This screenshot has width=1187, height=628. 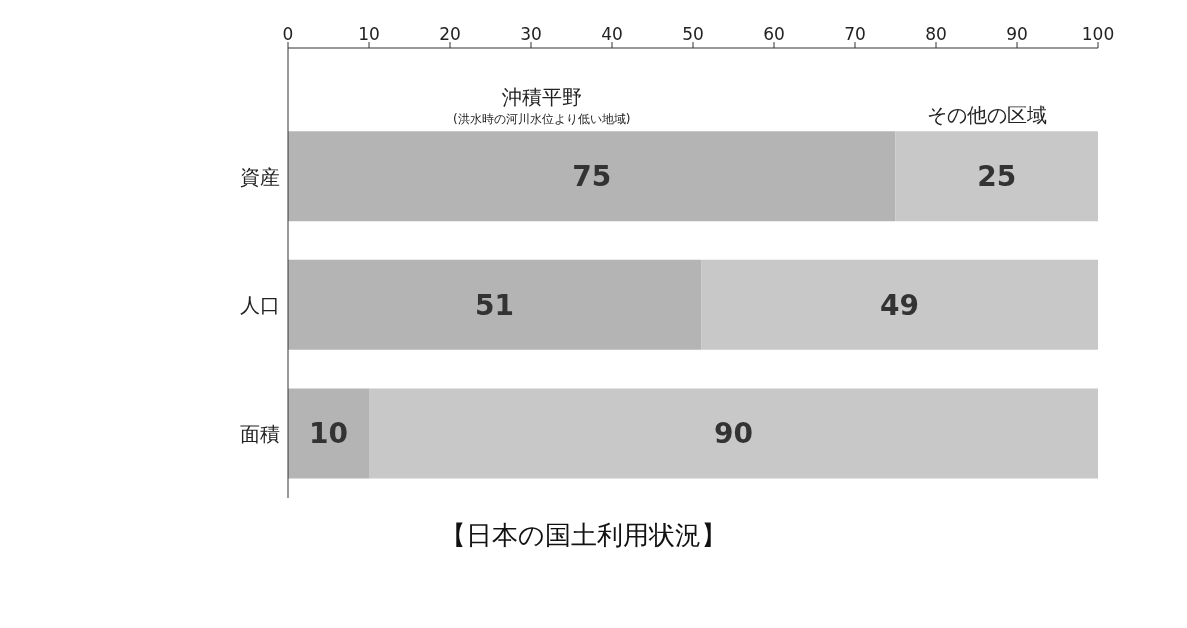 I want to click on x-tick-label: 60, so click(x=774, y=34).